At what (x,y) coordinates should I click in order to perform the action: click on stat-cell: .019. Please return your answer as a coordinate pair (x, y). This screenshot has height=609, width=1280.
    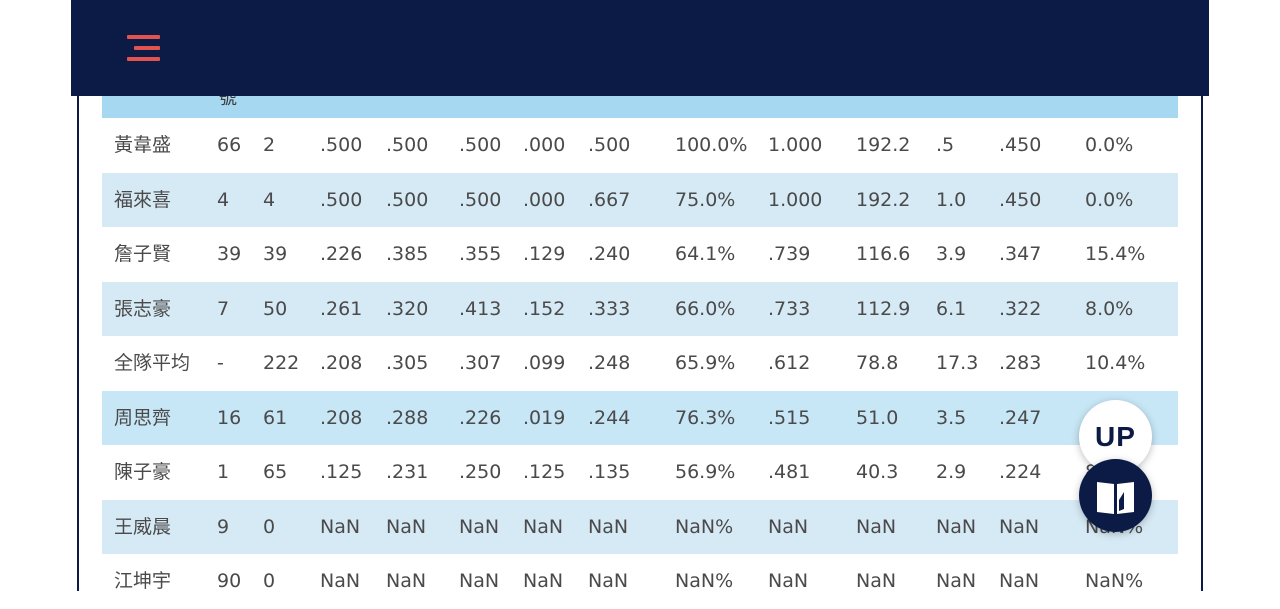
    Looking at the image, I should click on (544, 417).